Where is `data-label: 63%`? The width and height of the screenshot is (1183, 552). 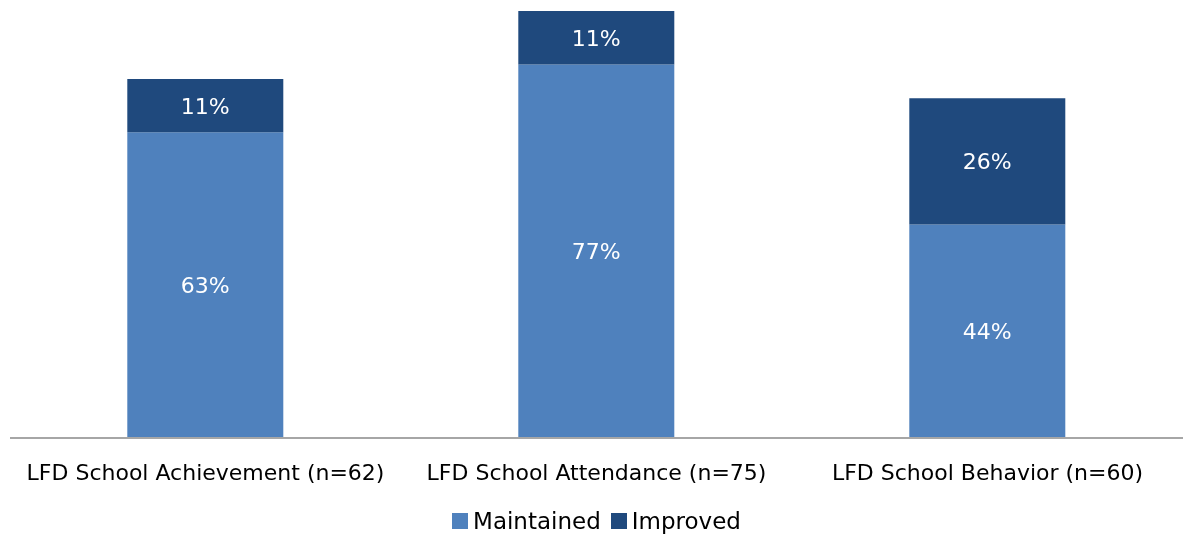 data-label: 63% is located at coordinates (205, 286).